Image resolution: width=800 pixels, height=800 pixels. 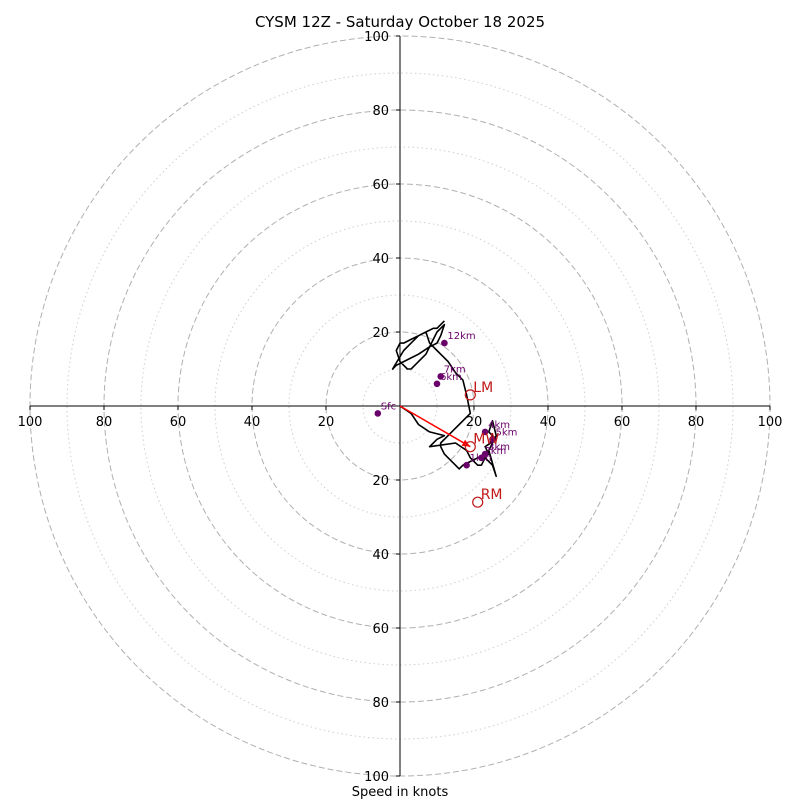 What do you see at coordinates (492, 495) in the screenshot?
I see `storm-motion-label-RM: RM` at bounding box center [492, 495].